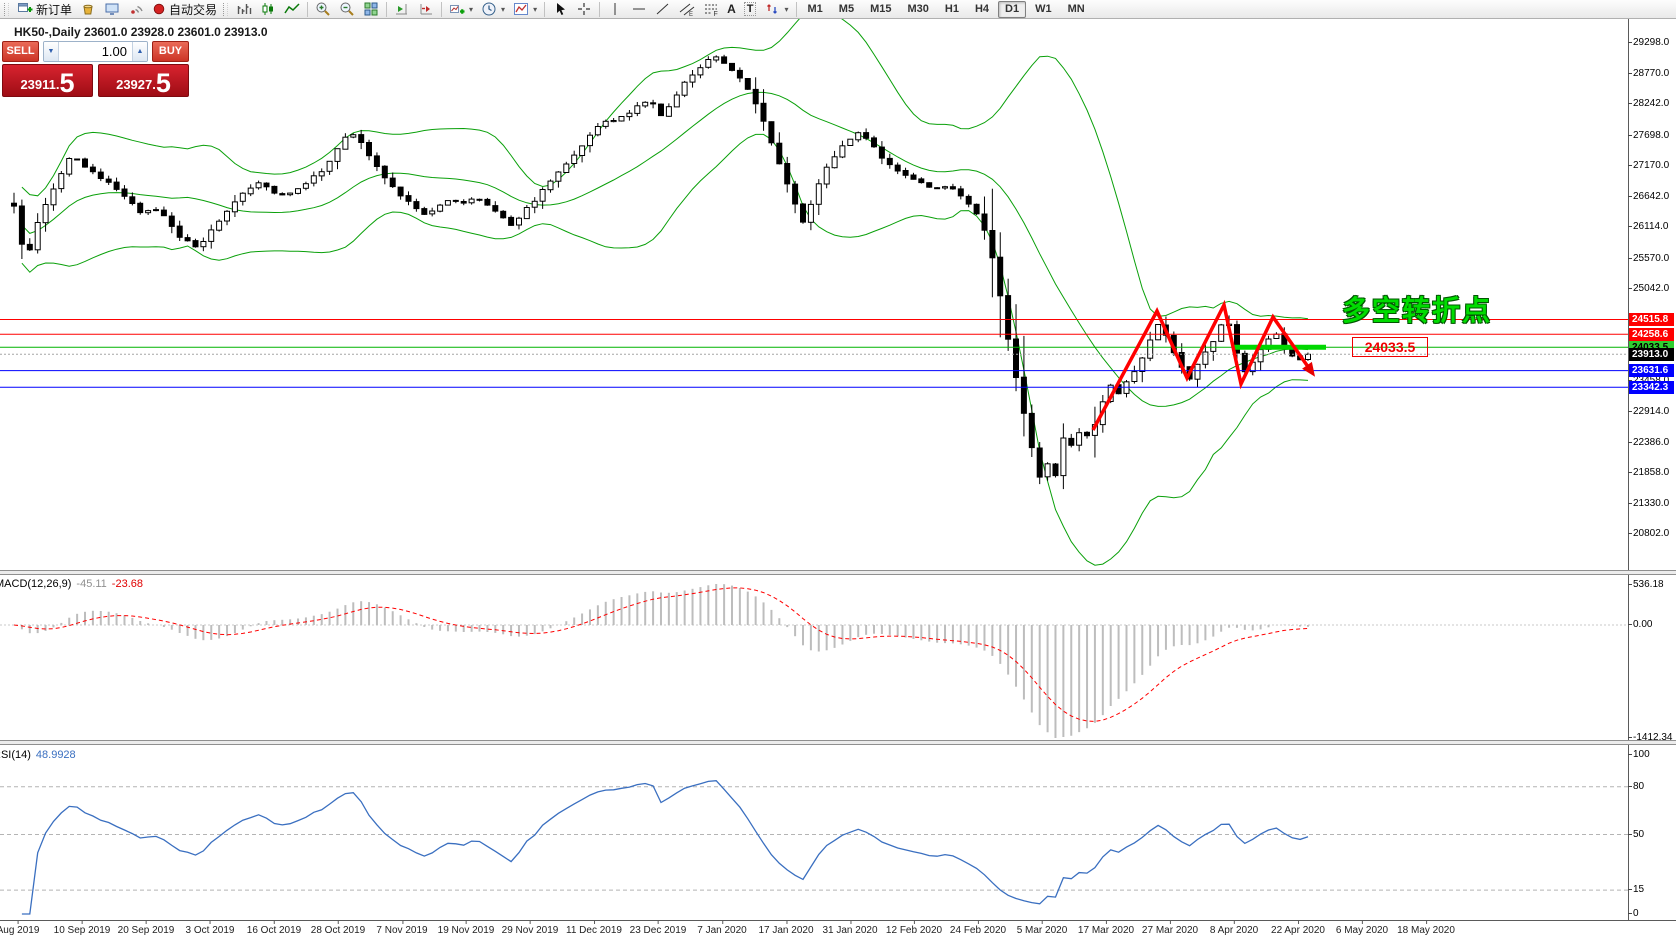  I want to click on crosshair-tool-button, so click(584, 9).